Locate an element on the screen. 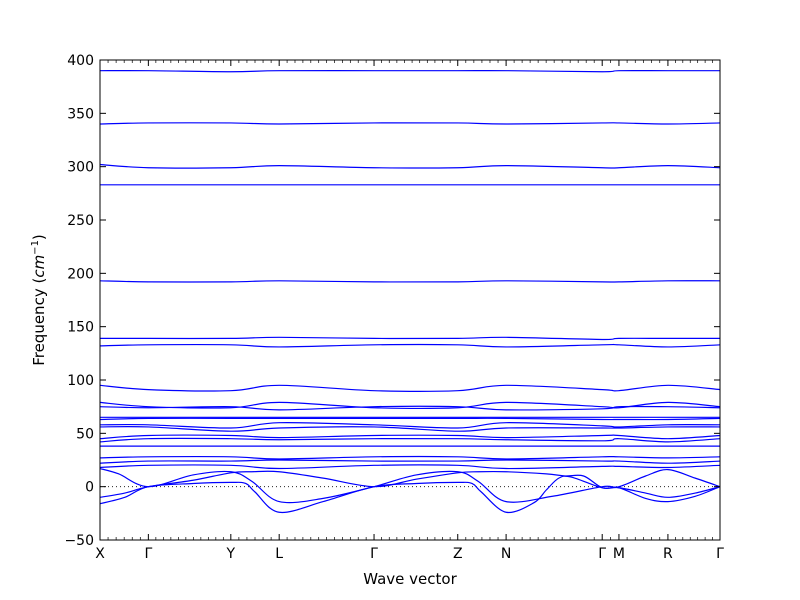 The height and width of the screenshot is (600, 800). x-tick-label: R is located at coordinates (668, 554).